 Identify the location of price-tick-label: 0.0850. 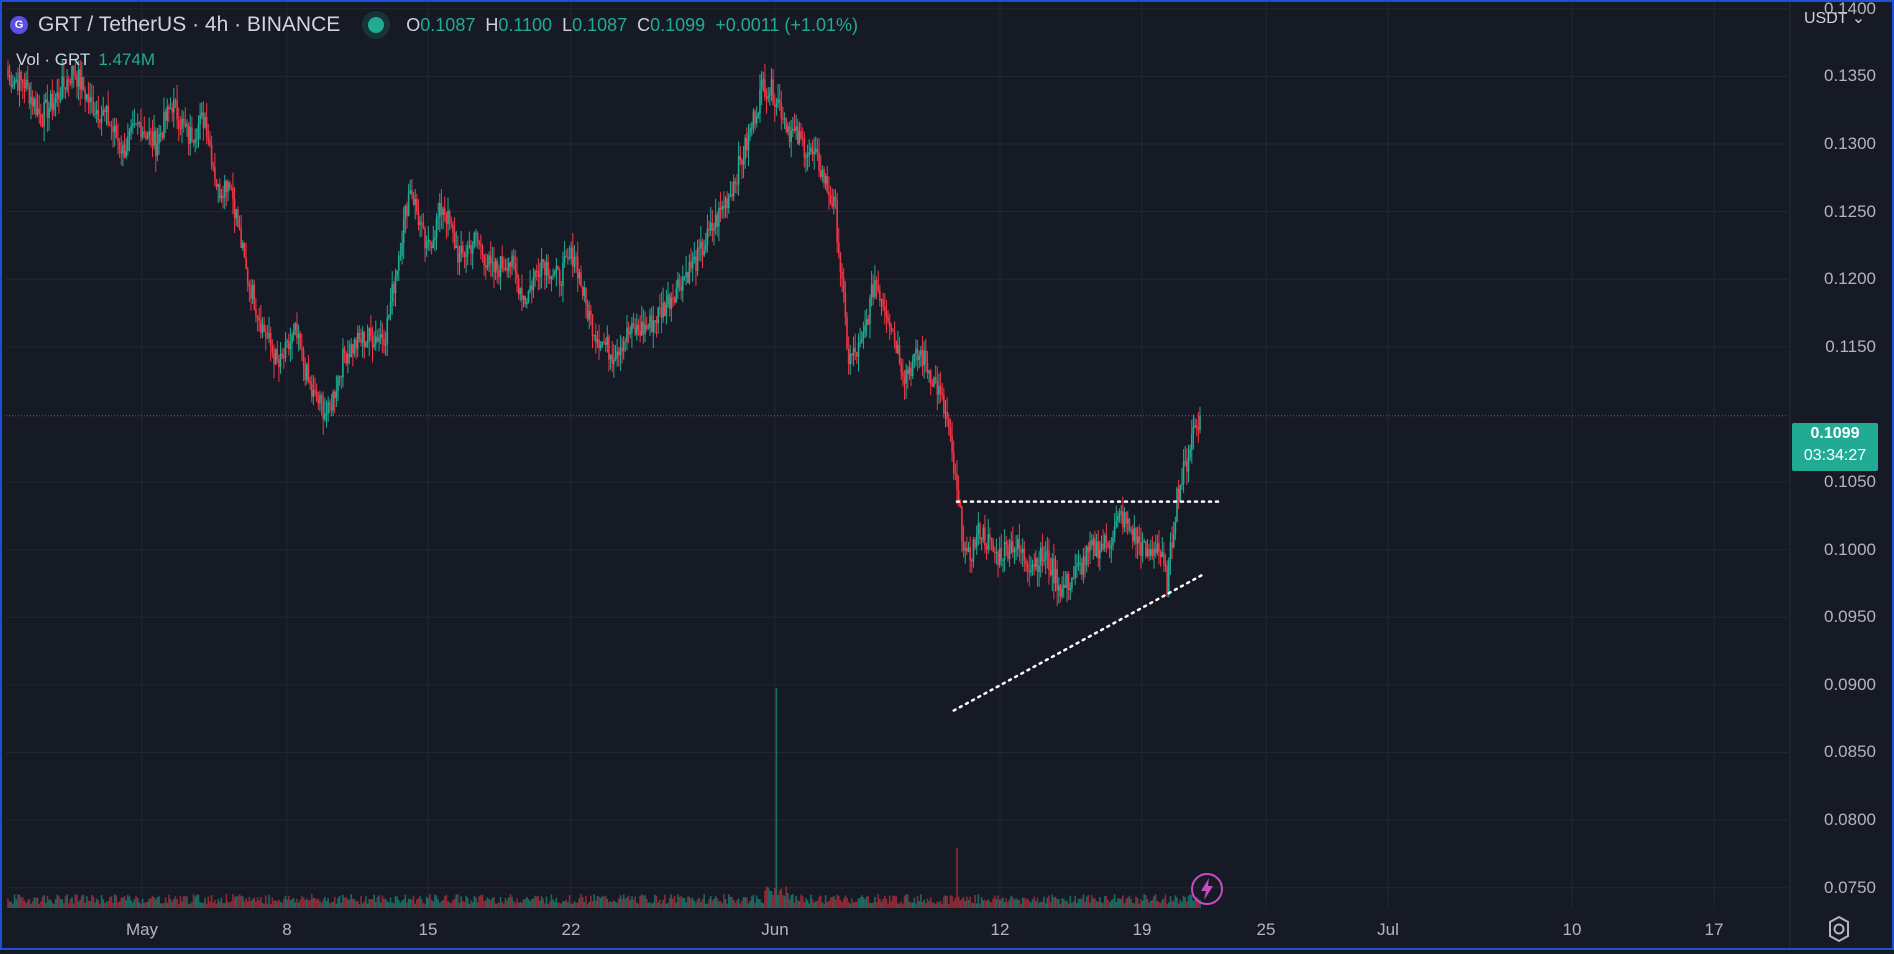
(1850, 752).